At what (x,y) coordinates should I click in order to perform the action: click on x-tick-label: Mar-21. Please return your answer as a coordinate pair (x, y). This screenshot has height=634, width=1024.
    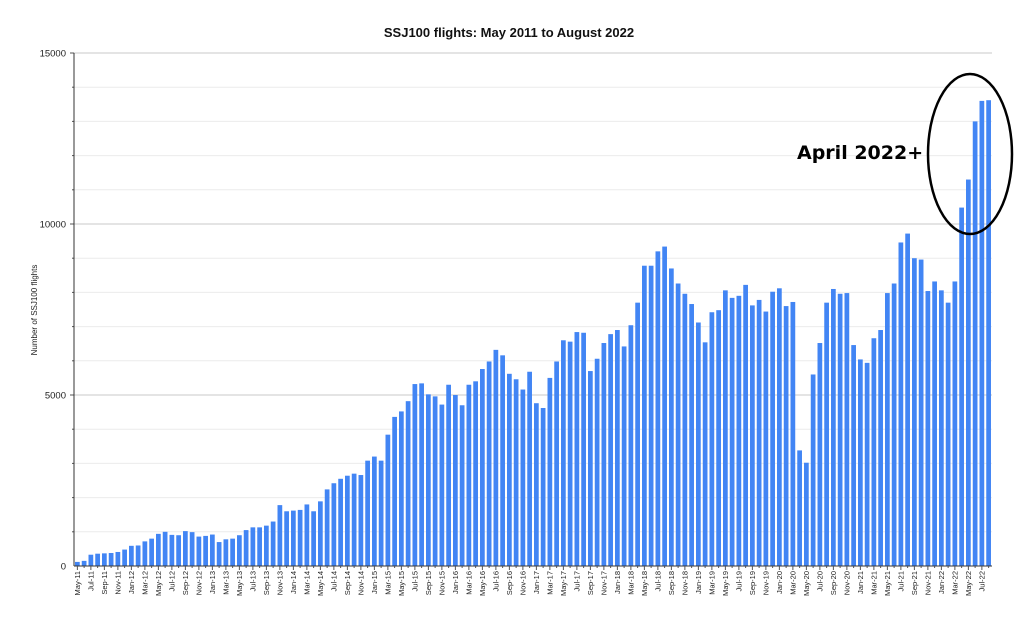
    Looking at the image, I should click on (873, 583).